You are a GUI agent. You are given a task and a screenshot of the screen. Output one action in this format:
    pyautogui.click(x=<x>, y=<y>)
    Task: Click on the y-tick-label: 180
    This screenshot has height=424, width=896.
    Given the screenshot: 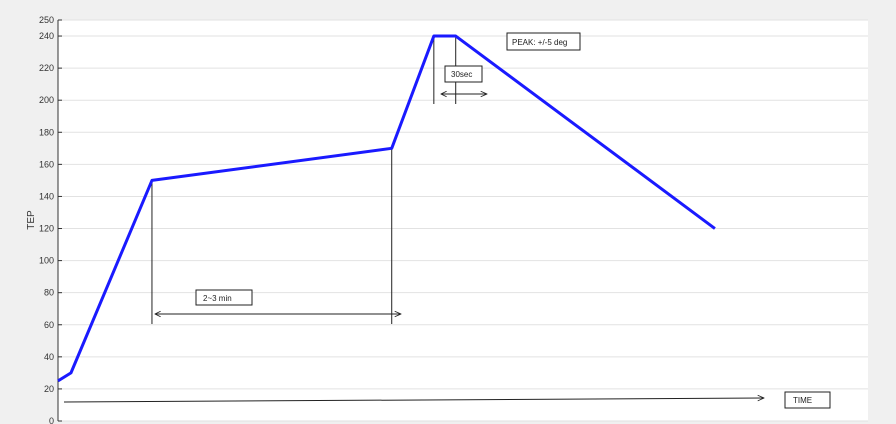 What is the action you would take?
    pyautogui.click(x=46, y=132)
    